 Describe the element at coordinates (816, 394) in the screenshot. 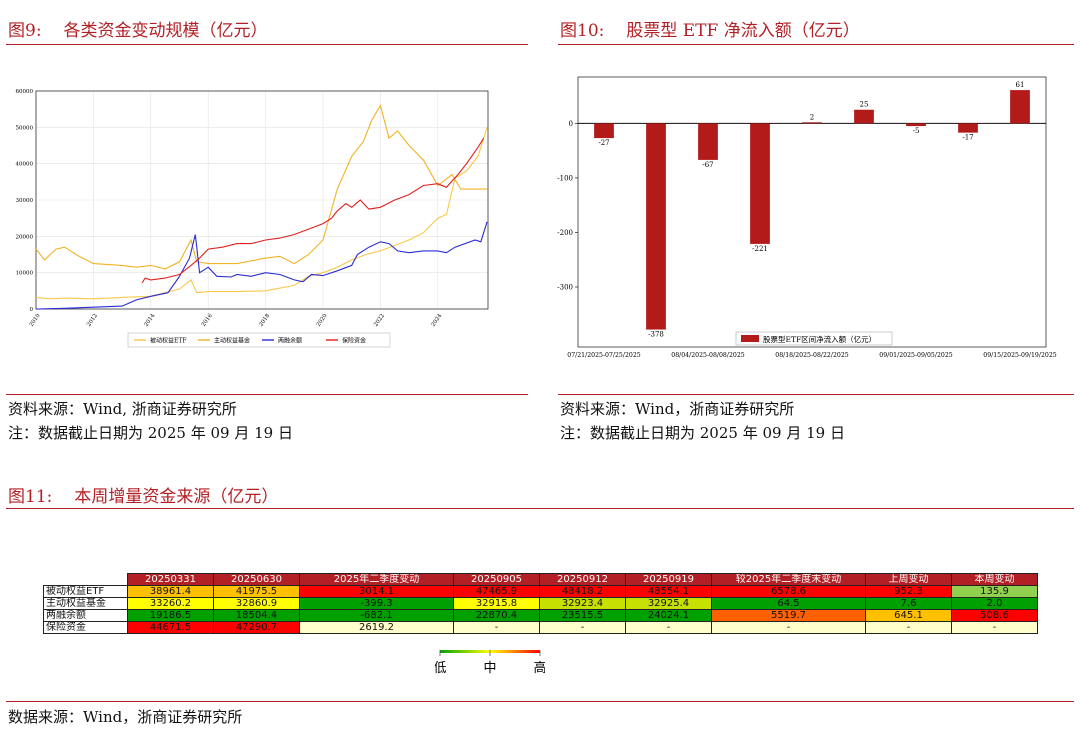

I see `fig10-bottom-rule` at that location.